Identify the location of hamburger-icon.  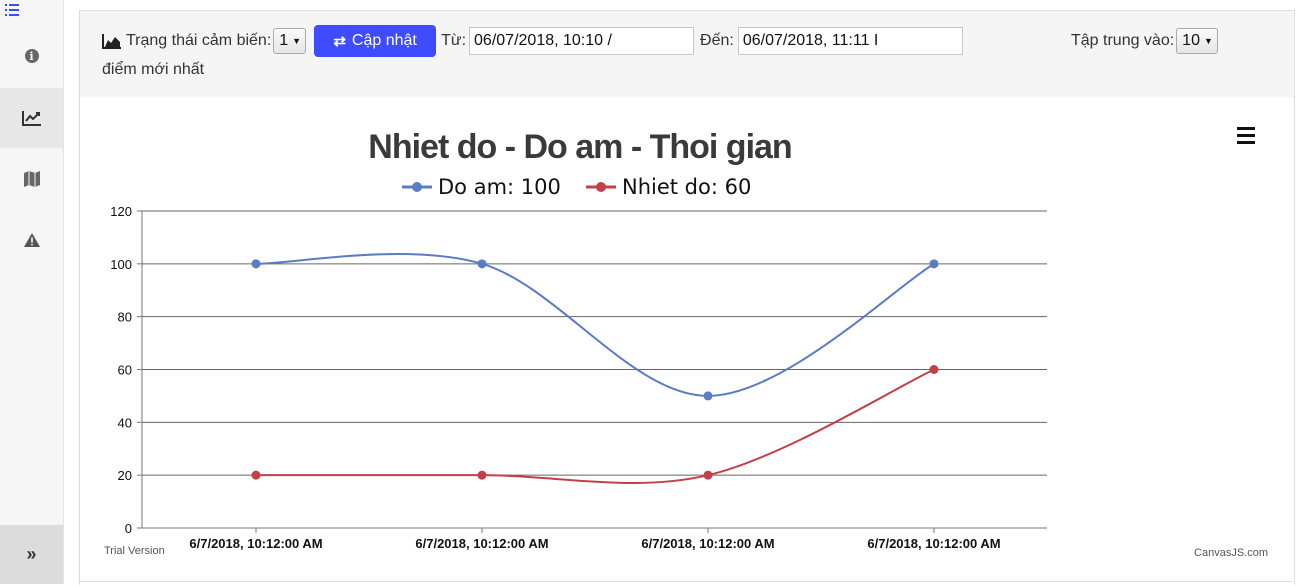
(1246, 128).